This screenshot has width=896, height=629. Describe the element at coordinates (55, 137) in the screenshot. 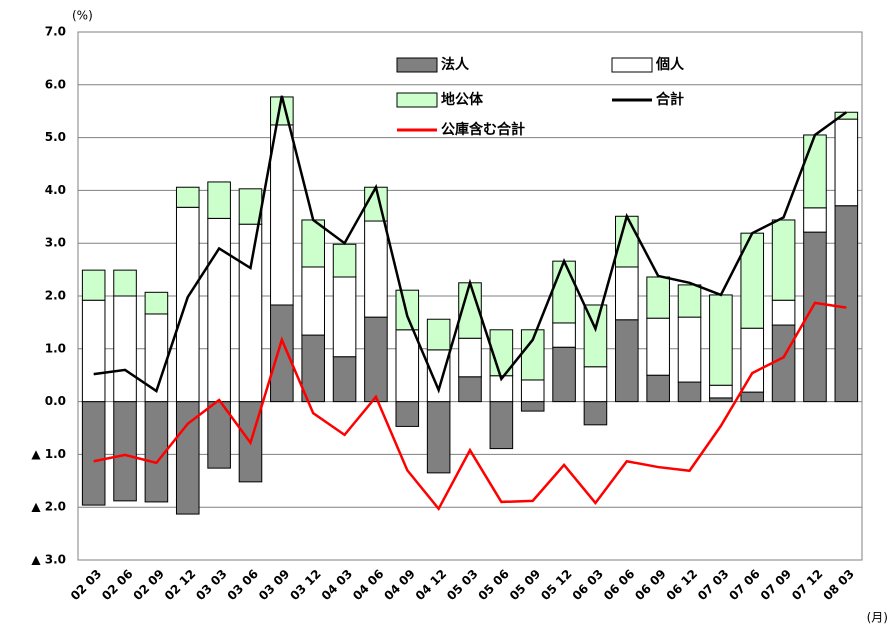

I see `y-tick-label: 5.0` at that location.